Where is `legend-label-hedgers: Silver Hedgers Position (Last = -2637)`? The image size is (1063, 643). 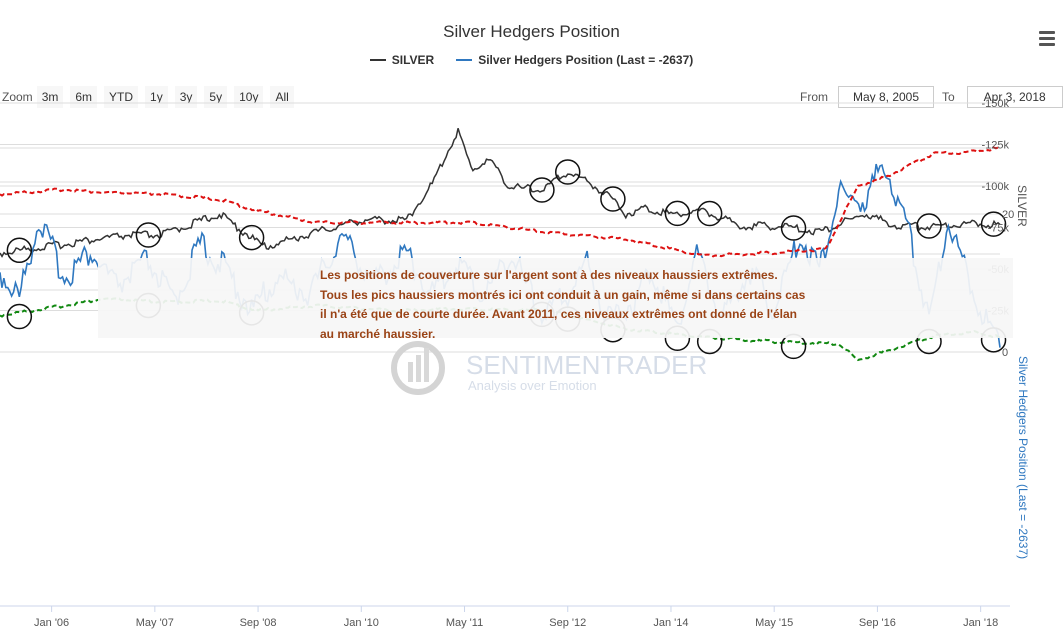 legend-label-hedgers: Silver Hedgers Position (Last = -2637) is located at coordinates (586, 60).